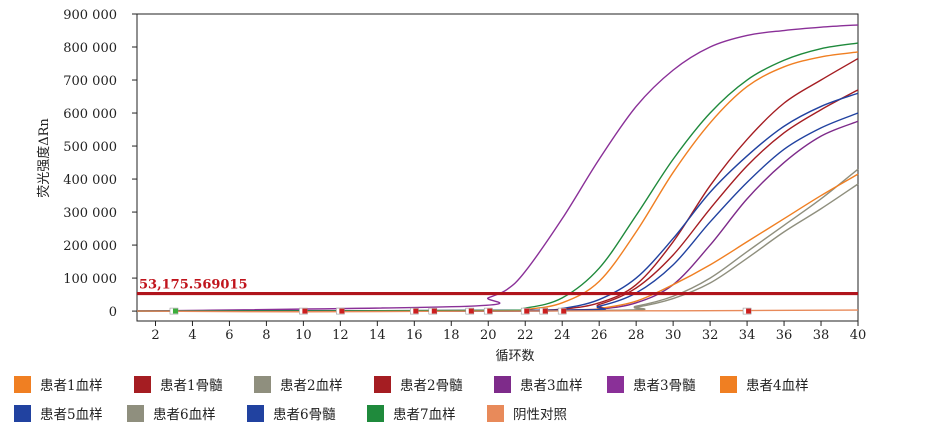 The width and height of the screenshot is (927, 434). I want to click on legend-label: 患者6骨髓, so click(304, 415).